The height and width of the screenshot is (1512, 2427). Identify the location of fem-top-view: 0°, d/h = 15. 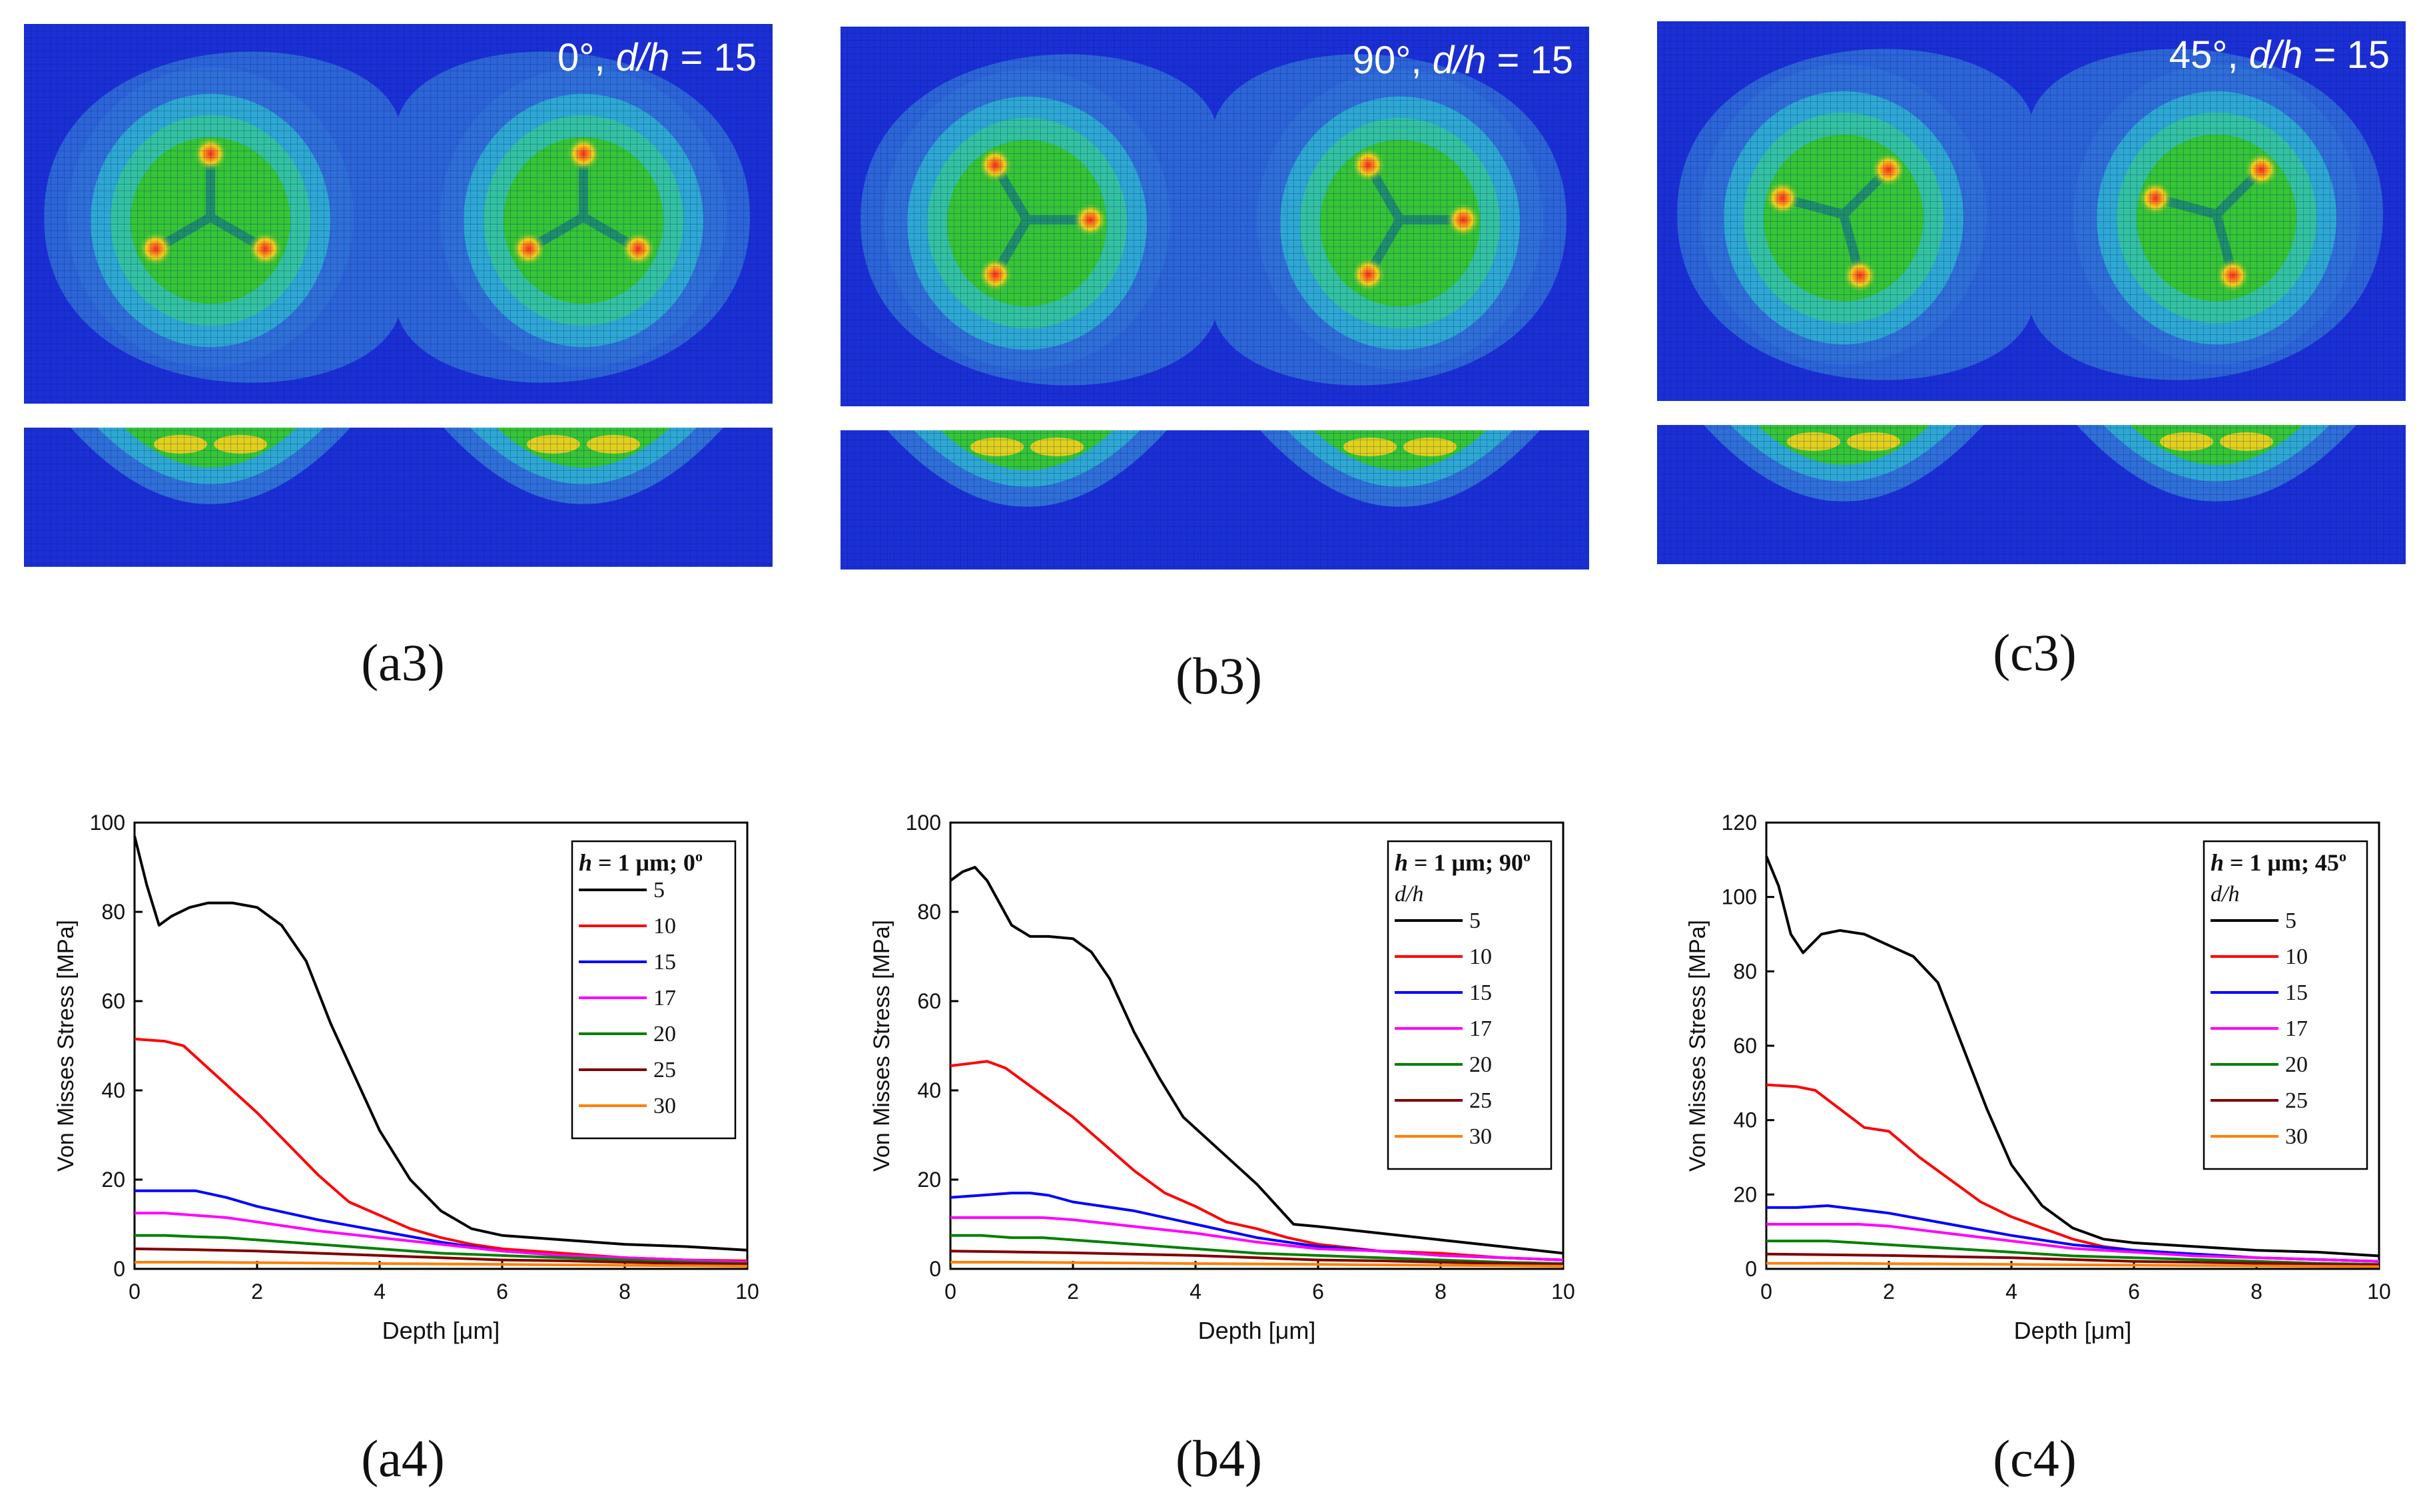
(398, 214).